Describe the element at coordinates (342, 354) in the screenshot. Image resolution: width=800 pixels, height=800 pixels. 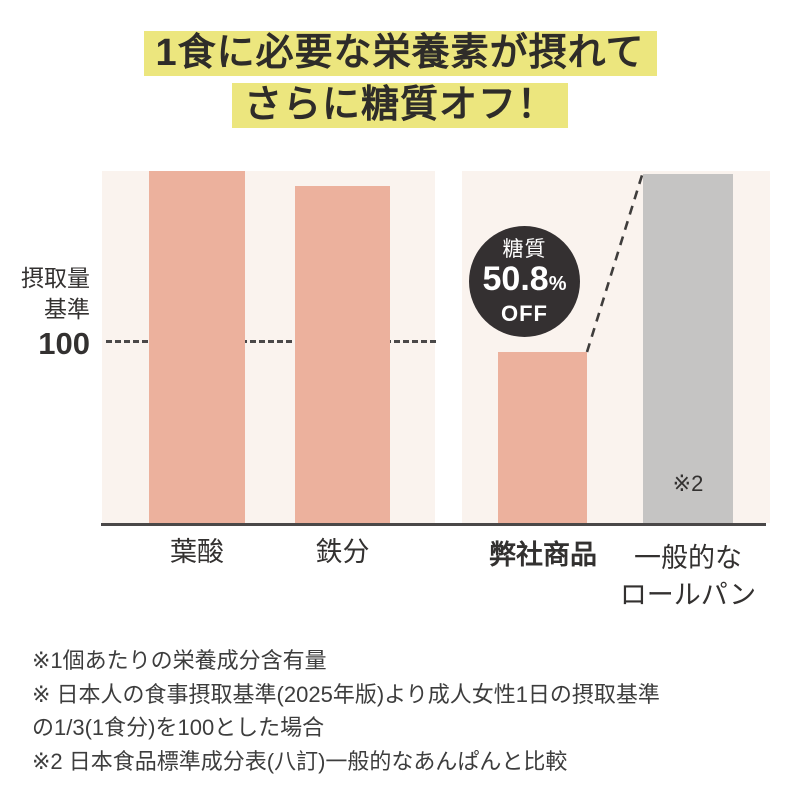
I see `bar-iron` at that location.